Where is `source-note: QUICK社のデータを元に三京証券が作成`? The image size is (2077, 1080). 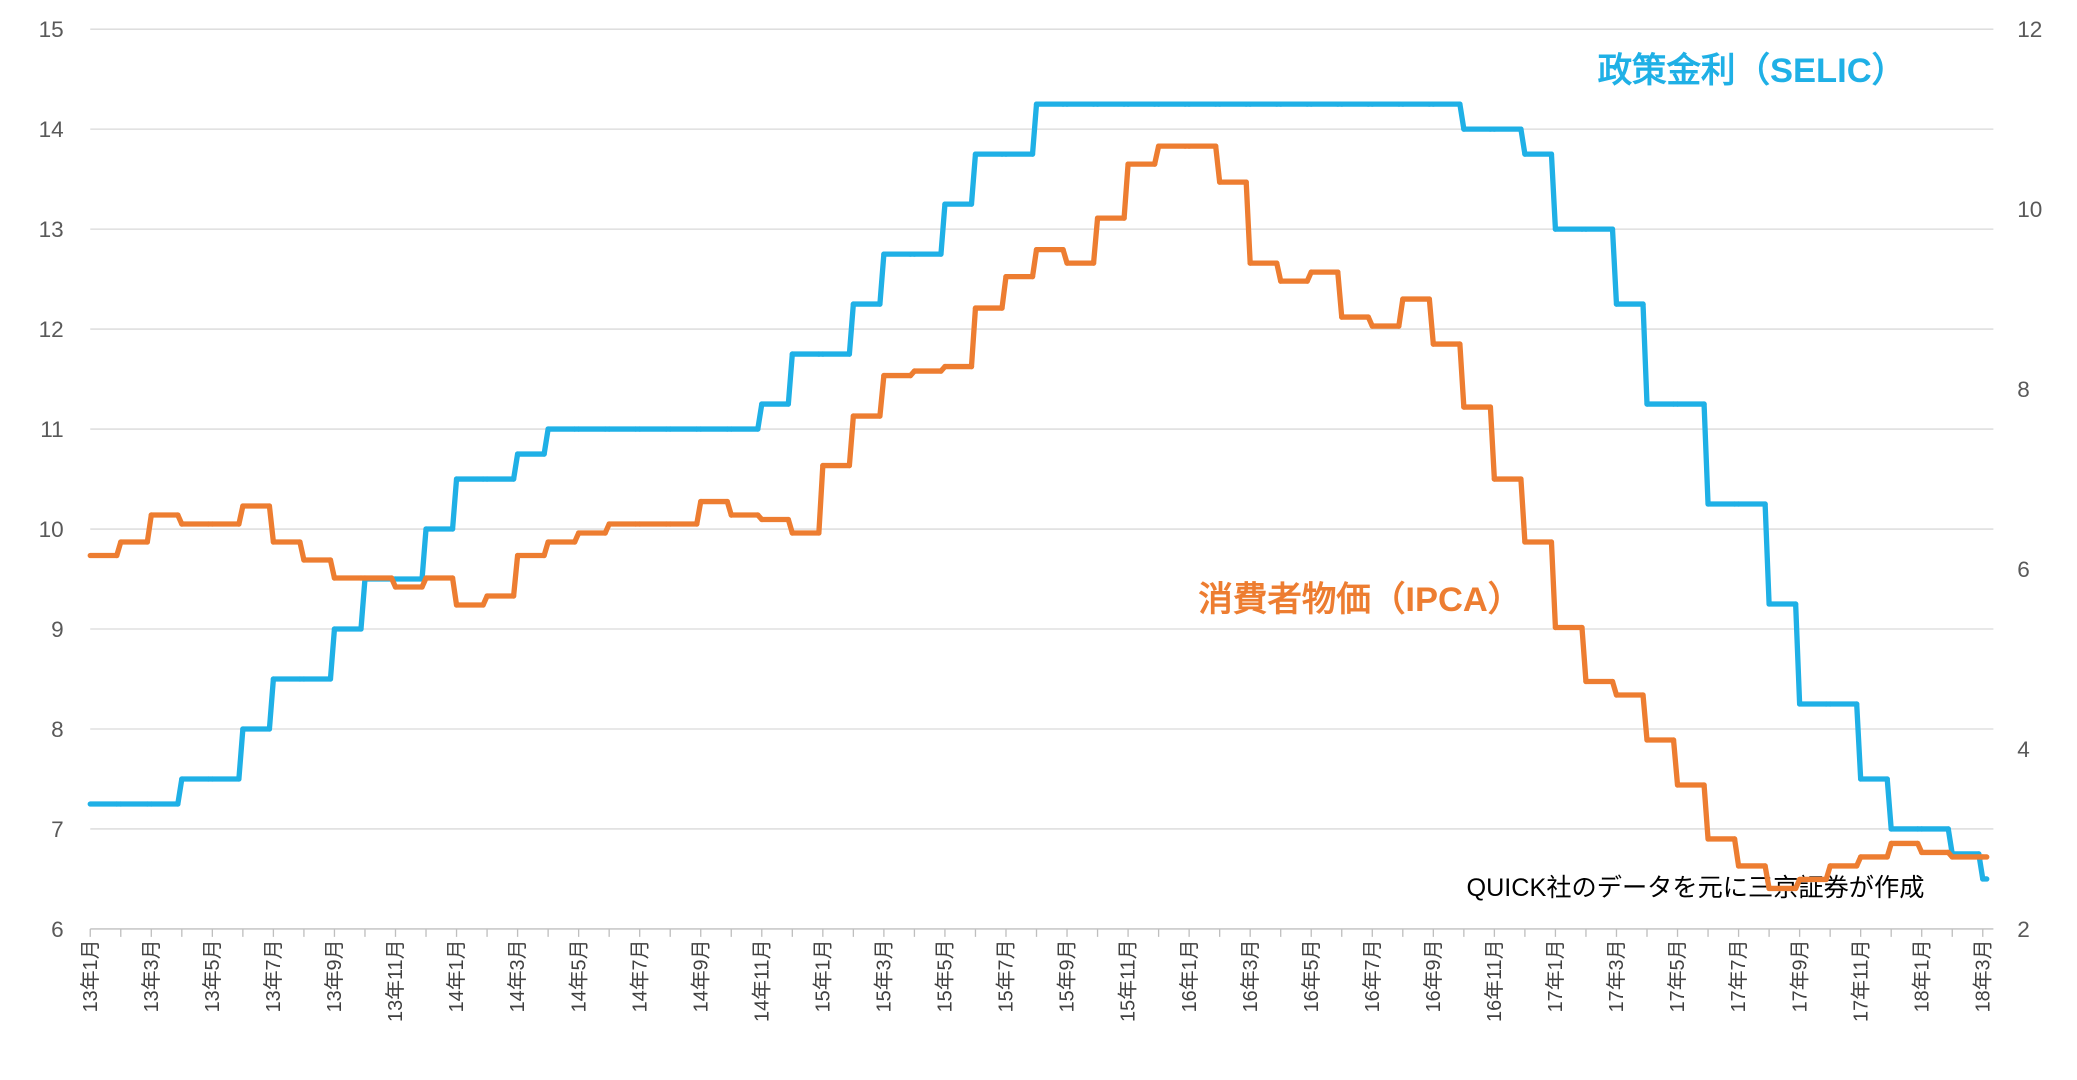 source-note: QUICK社のデータを元に三京証券が作成 is located at coordinates (1696, 888).